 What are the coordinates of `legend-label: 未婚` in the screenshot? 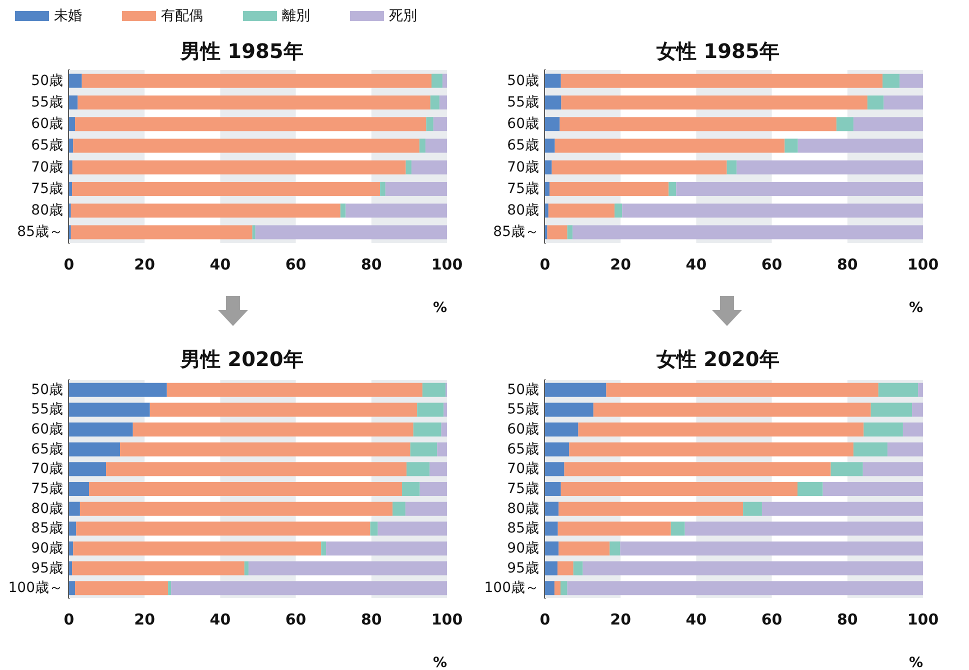 It's located at (68, 16).